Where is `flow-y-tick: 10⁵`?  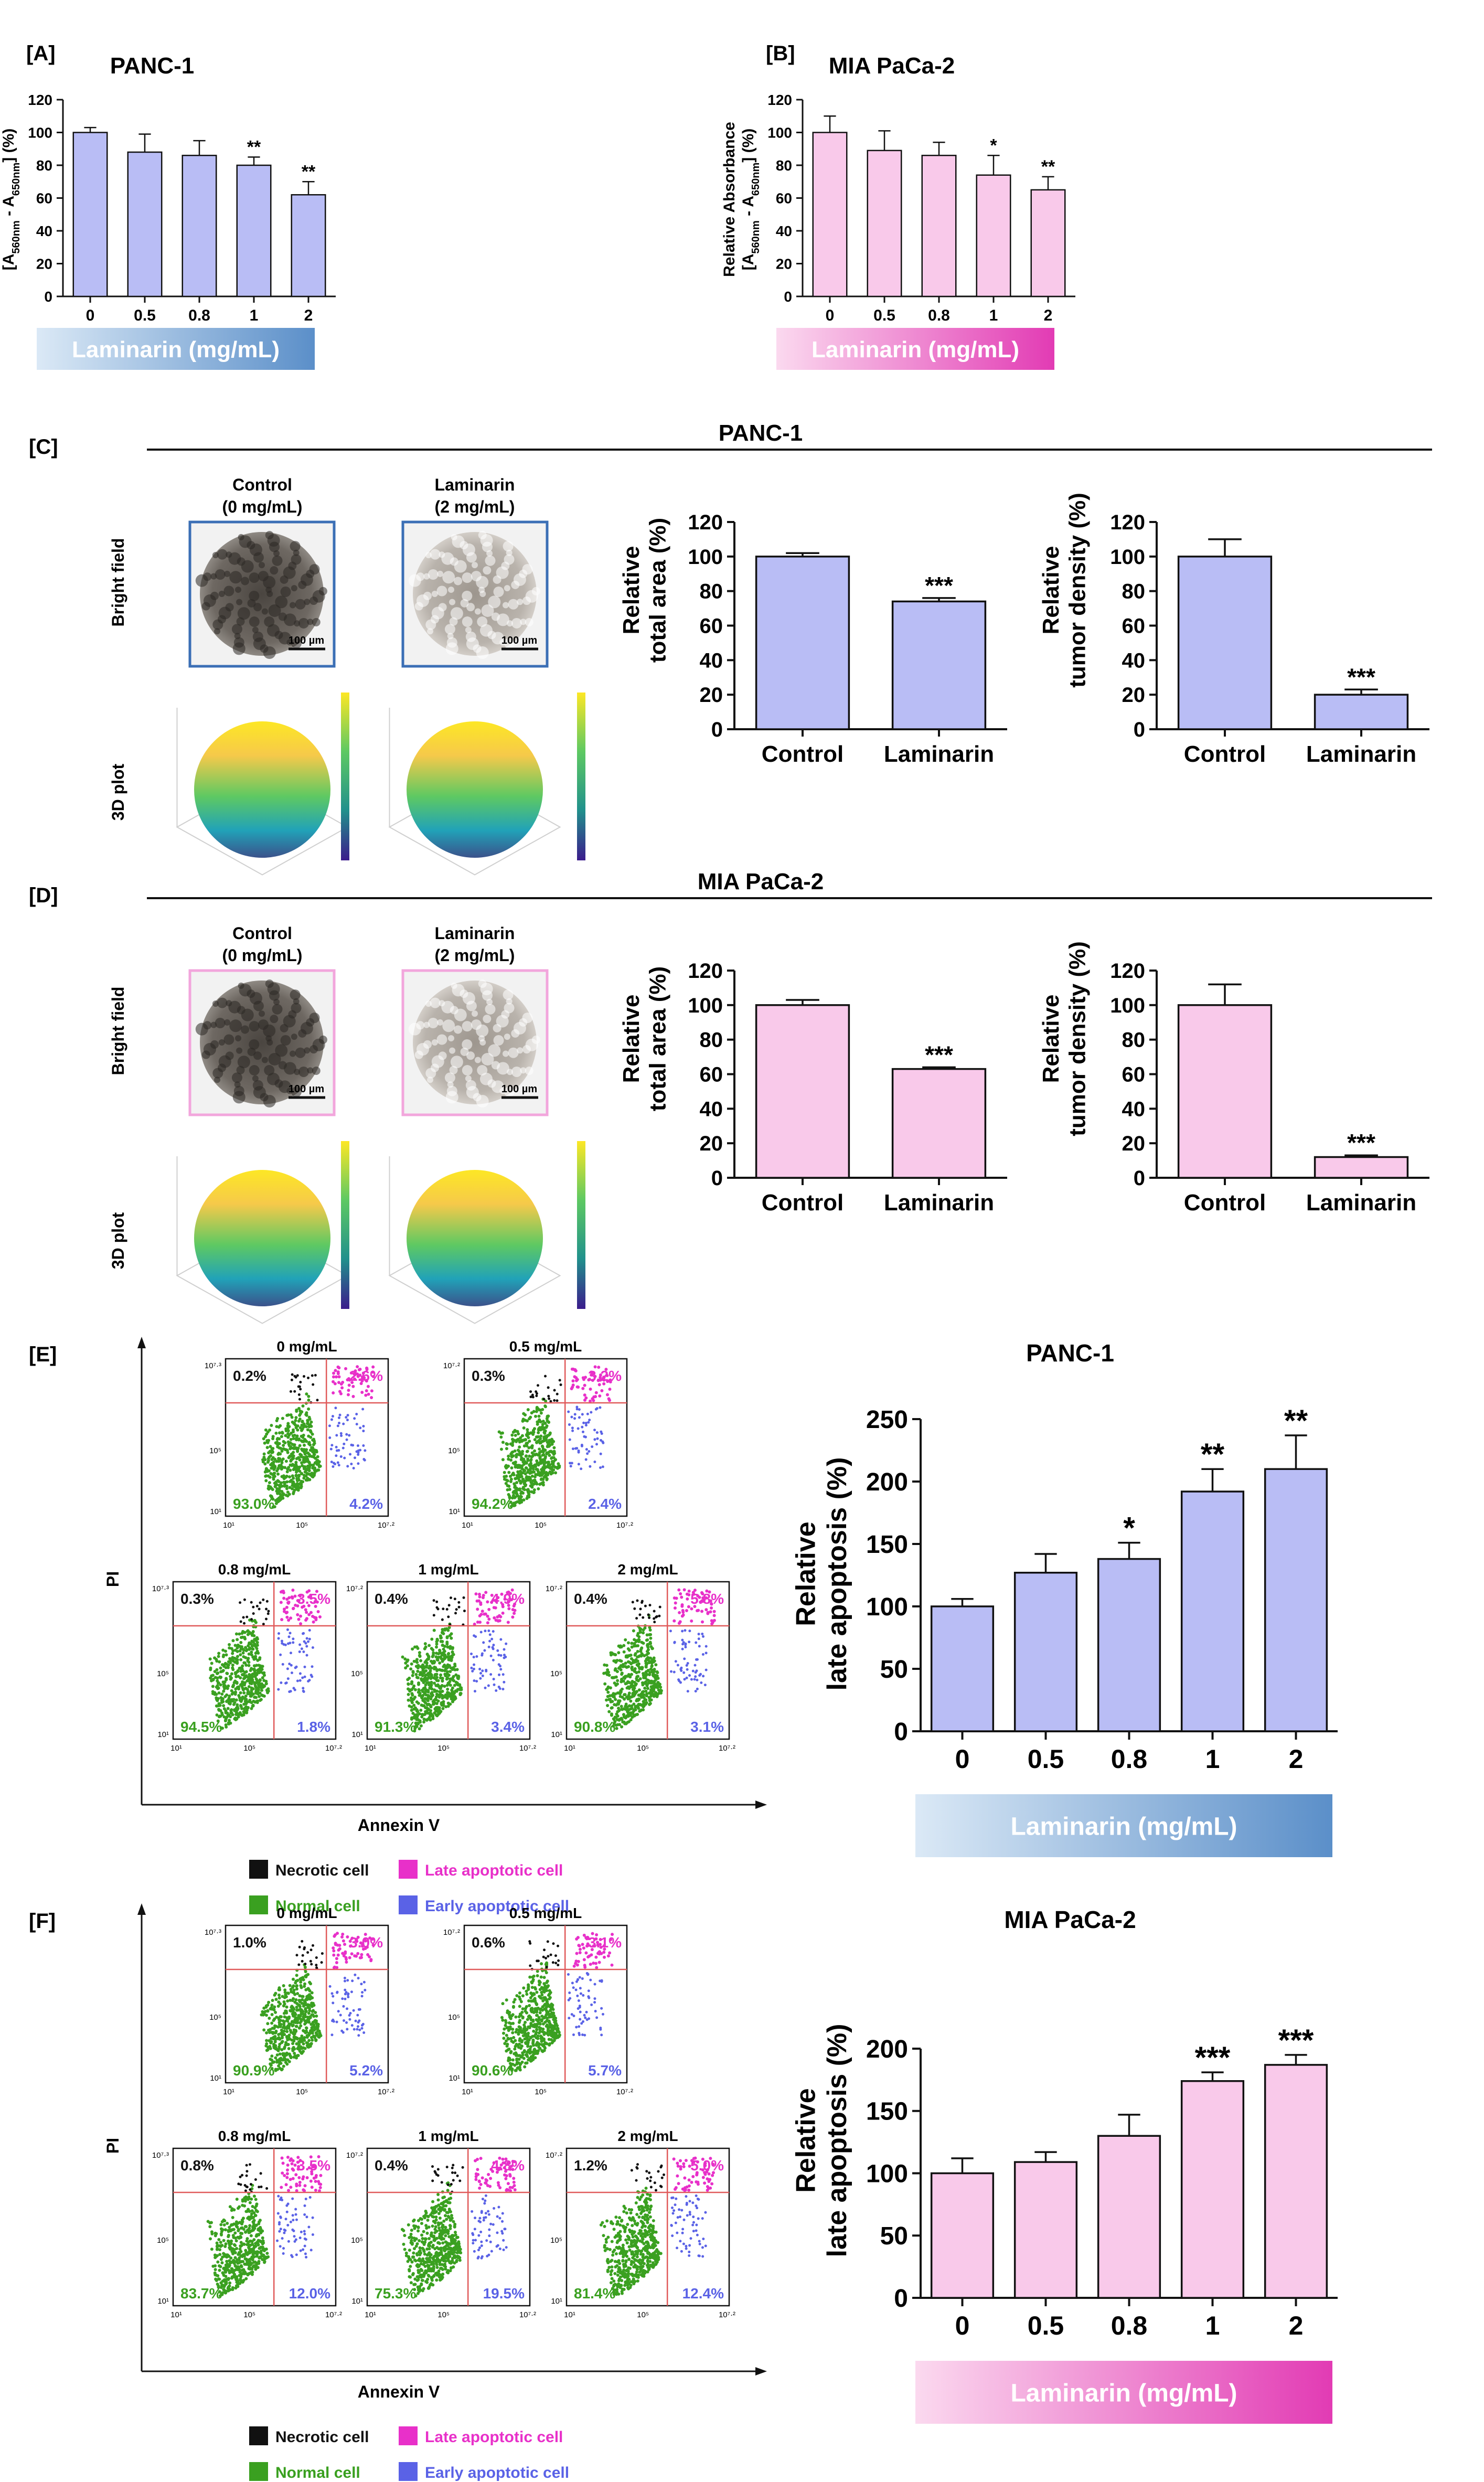 flow-y-tick: 10⁵ is located at coordinates (215, 2018).